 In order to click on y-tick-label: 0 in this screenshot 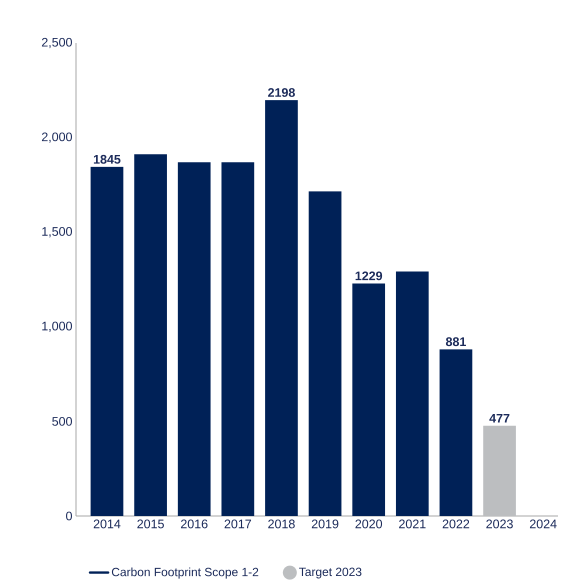, I will do `click(69, 516)`.